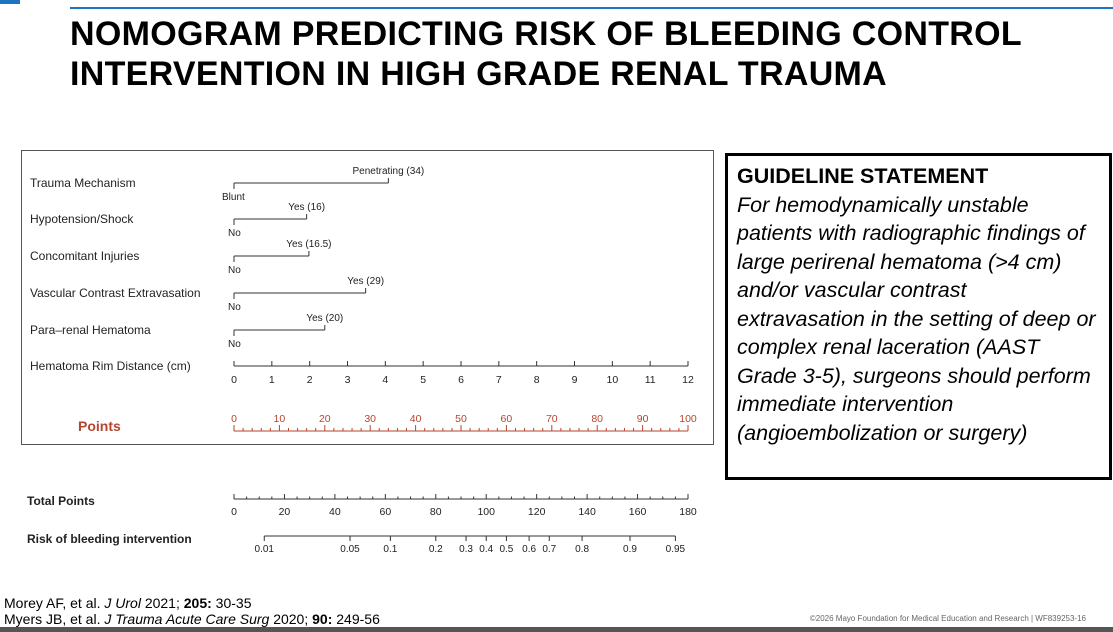  Describe the element at coordinates (582, 549) in the screenshot. I see `risk-tick-label: 0.8` at that location.